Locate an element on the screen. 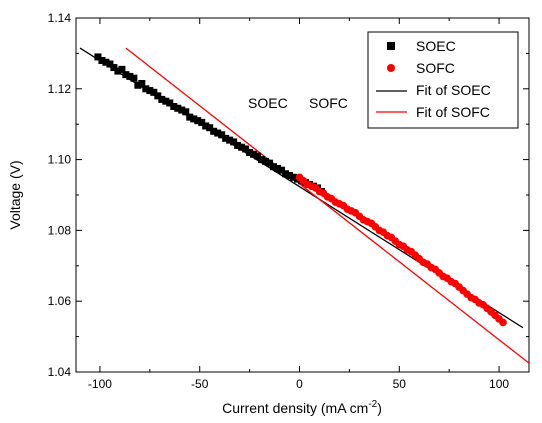 The image size is (542, 423). legend-marker-soec is located at coordinates (391, 46).